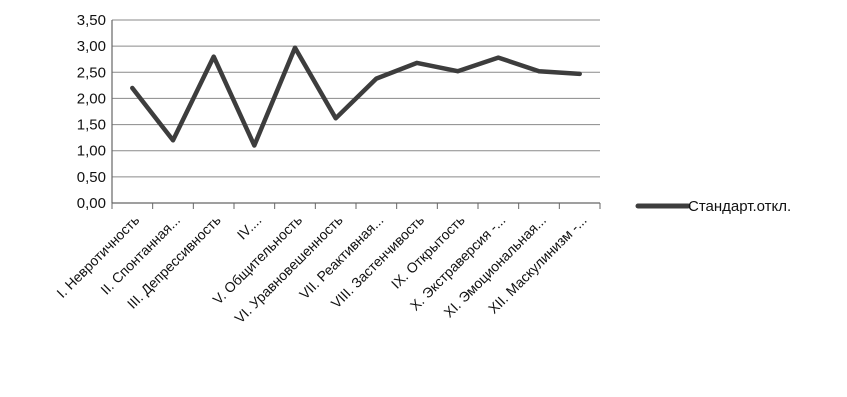  What do you see at coordinates (91, 72) in the screenshot?
I see `y-tick-label: 2,50` at bounding box center [91, 72].